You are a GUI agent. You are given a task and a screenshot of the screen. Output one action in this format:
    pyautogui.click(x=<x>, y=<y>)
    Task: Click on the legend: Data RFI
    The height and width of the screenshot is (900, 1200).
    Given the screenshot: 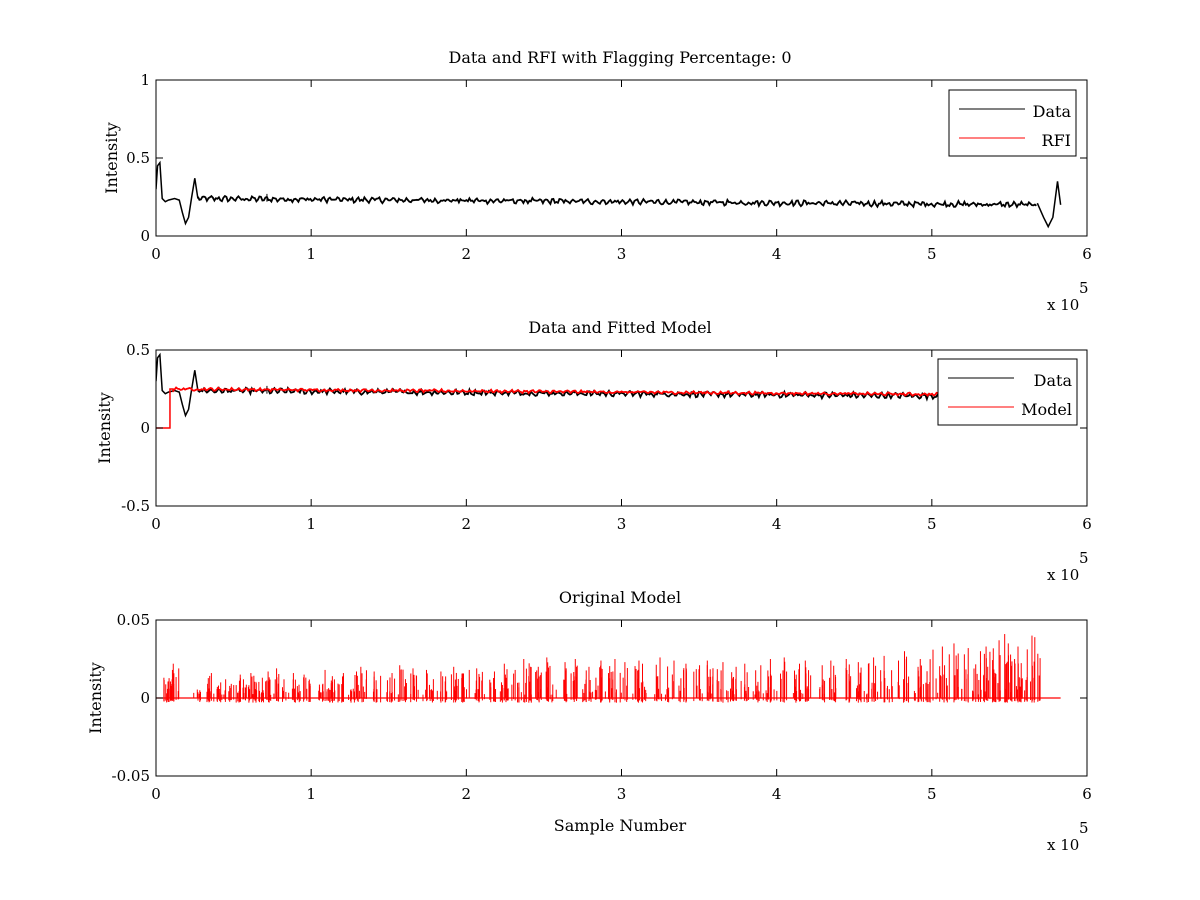 What is the action you would take?
    pyautogui.click(x=1012, y=123)
    